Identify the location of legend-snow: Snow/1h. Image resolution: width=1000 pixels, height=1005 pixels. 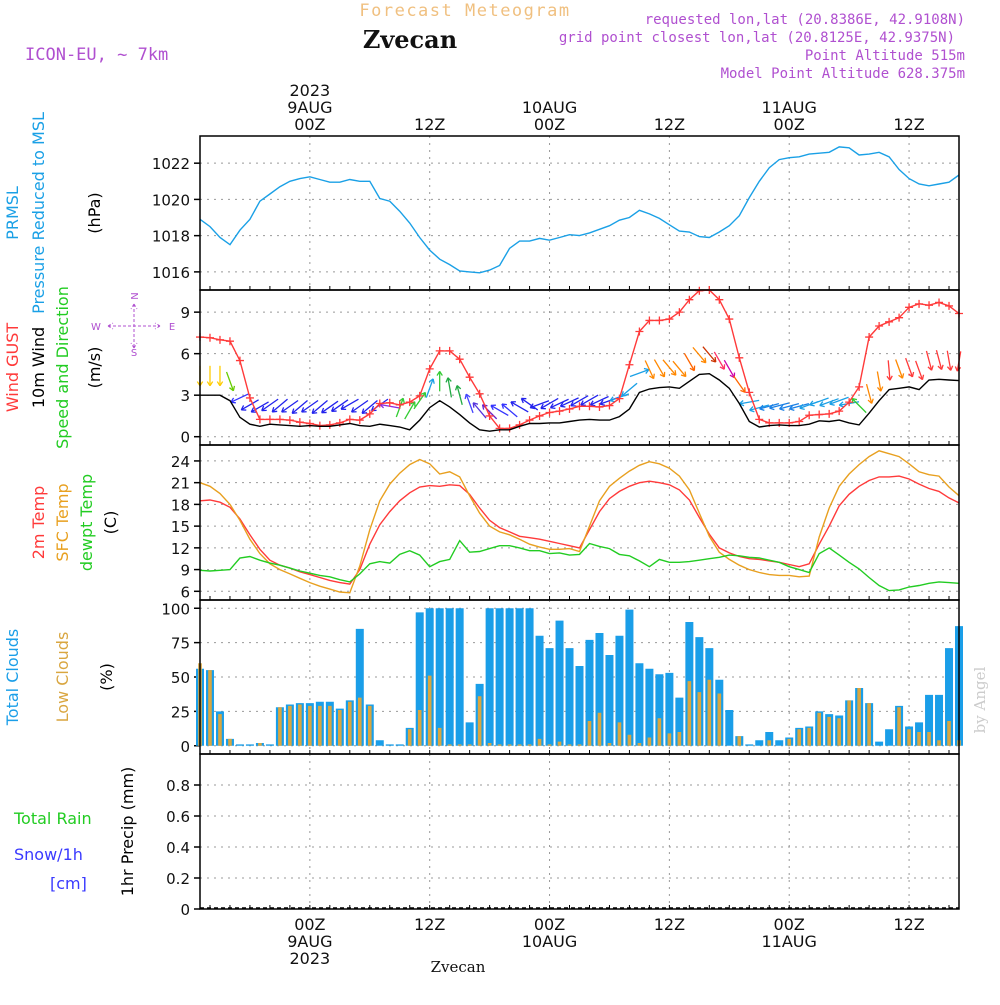
(48, 854).